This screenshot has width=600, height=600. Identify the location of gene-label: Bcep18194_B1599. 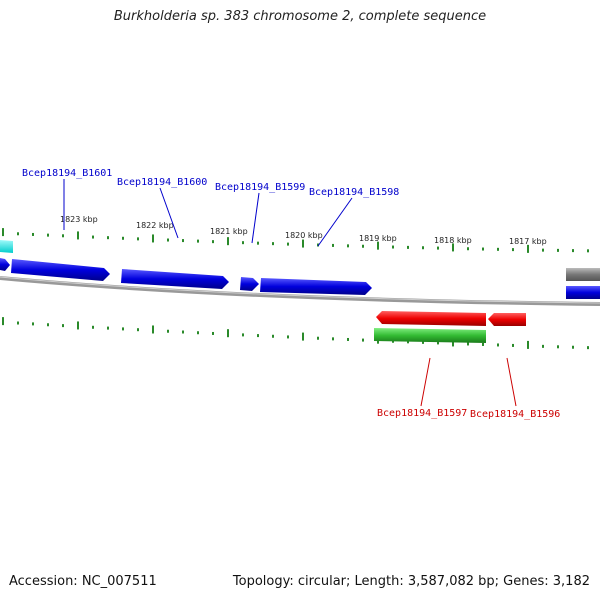
(260, 187).